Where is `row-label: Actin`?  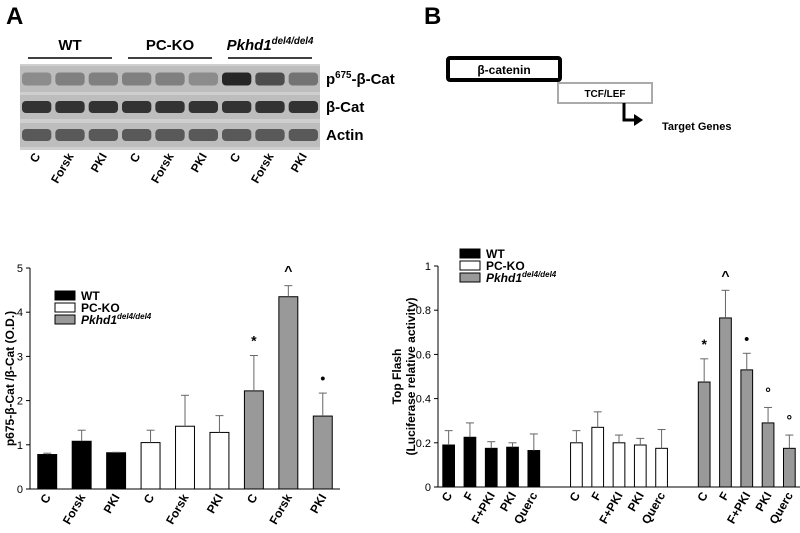 row-label: Actin is located at coordinates (345, 135).